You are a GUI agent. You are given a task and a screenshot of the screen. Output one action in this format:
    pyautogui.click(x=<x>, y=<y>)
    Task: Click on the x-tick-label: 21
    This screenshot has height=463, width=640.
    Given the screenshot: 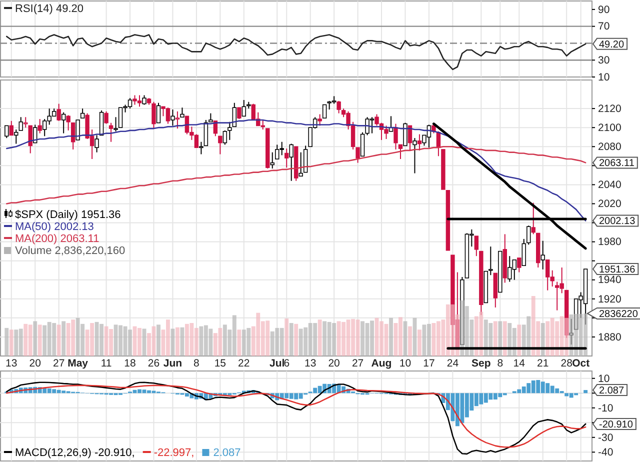 What is the action you would take?
    pyautogui.click(x=543, y=363)
    